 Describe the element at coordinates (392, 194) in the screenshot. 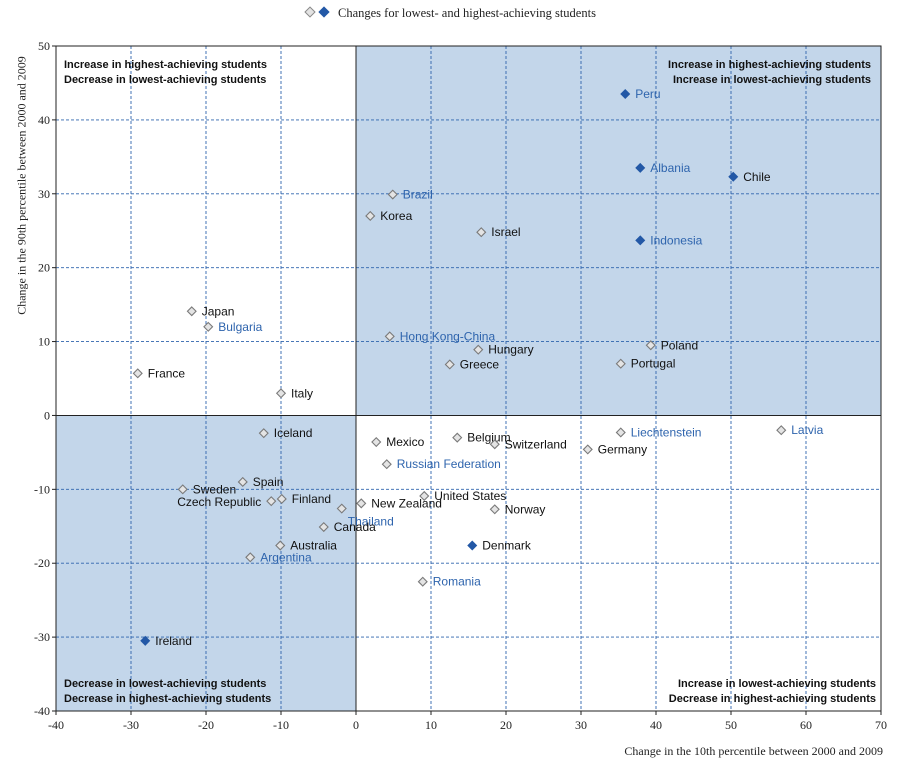

I see `point-brazil` at that location.